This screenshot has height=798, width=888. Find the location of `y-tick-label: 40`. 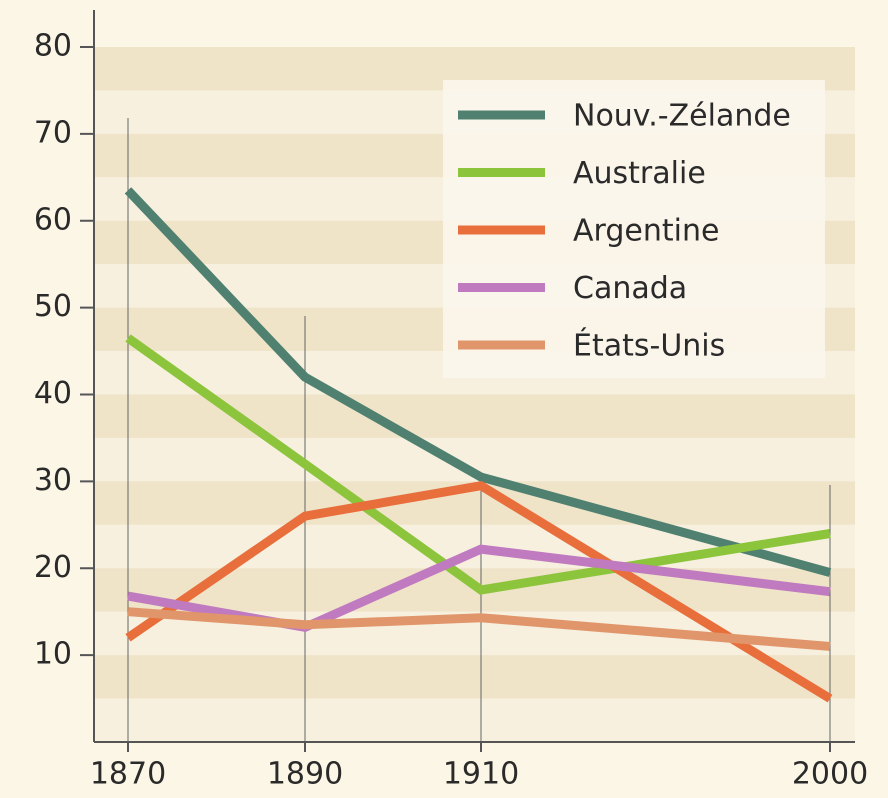

y-tick-label: 40 is located at coordinates (53, 393).